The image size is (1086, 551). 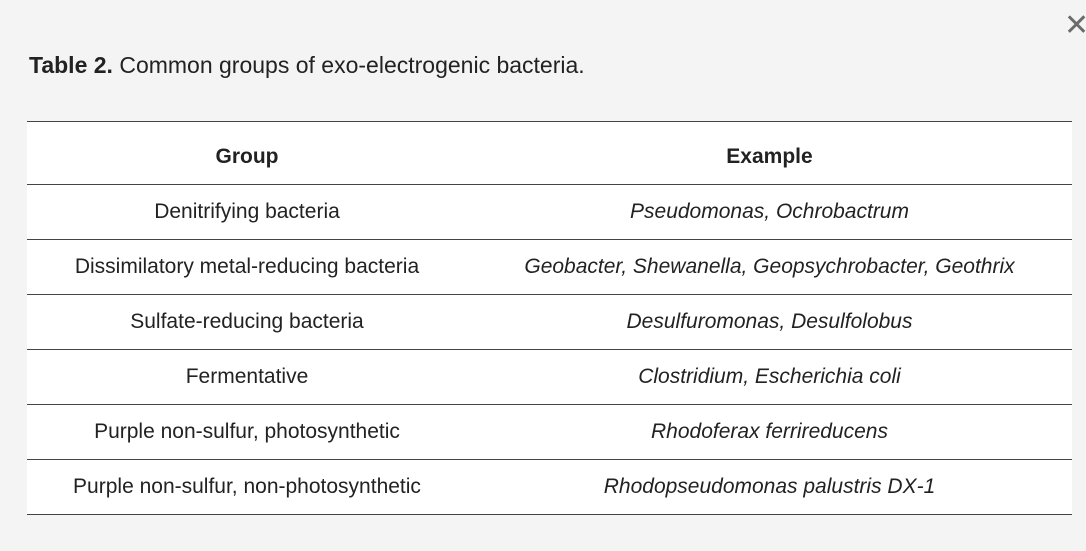 What do you see at coordinates (247, 212) in the screenshot?
I see `group-cell: Denitrifying bacteria` at bounding box center [247, 212].